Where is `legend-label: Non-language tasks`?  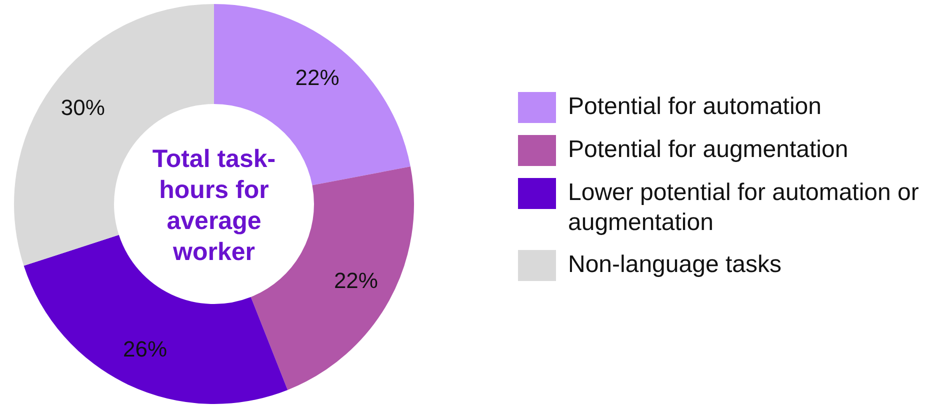
legend-label: Non-language tasks is located at coordinates (675, 265).